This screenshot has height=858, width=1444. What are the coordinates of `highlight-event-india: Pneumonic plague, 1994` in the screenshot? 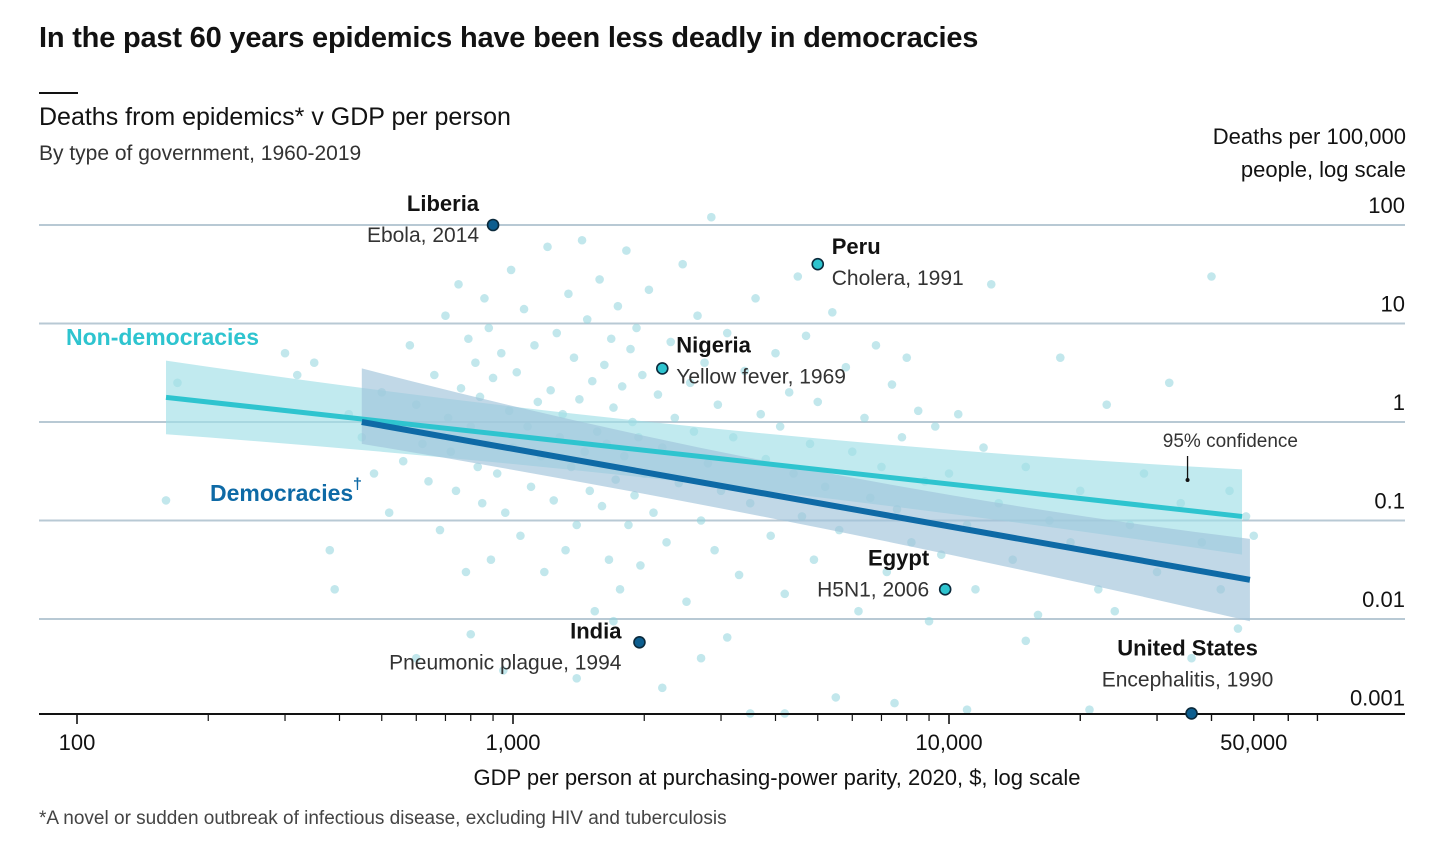 It's located at (505, 662).